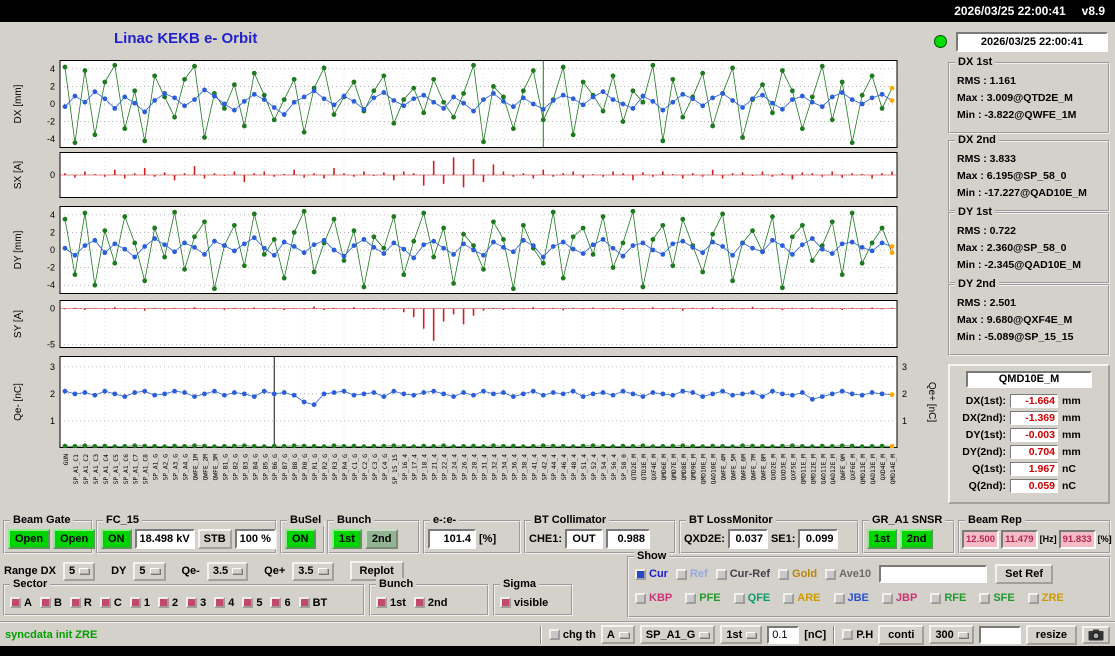  I want to click on monitor-row: DX(2nd): -1.369 mm, so click(1029, 417).